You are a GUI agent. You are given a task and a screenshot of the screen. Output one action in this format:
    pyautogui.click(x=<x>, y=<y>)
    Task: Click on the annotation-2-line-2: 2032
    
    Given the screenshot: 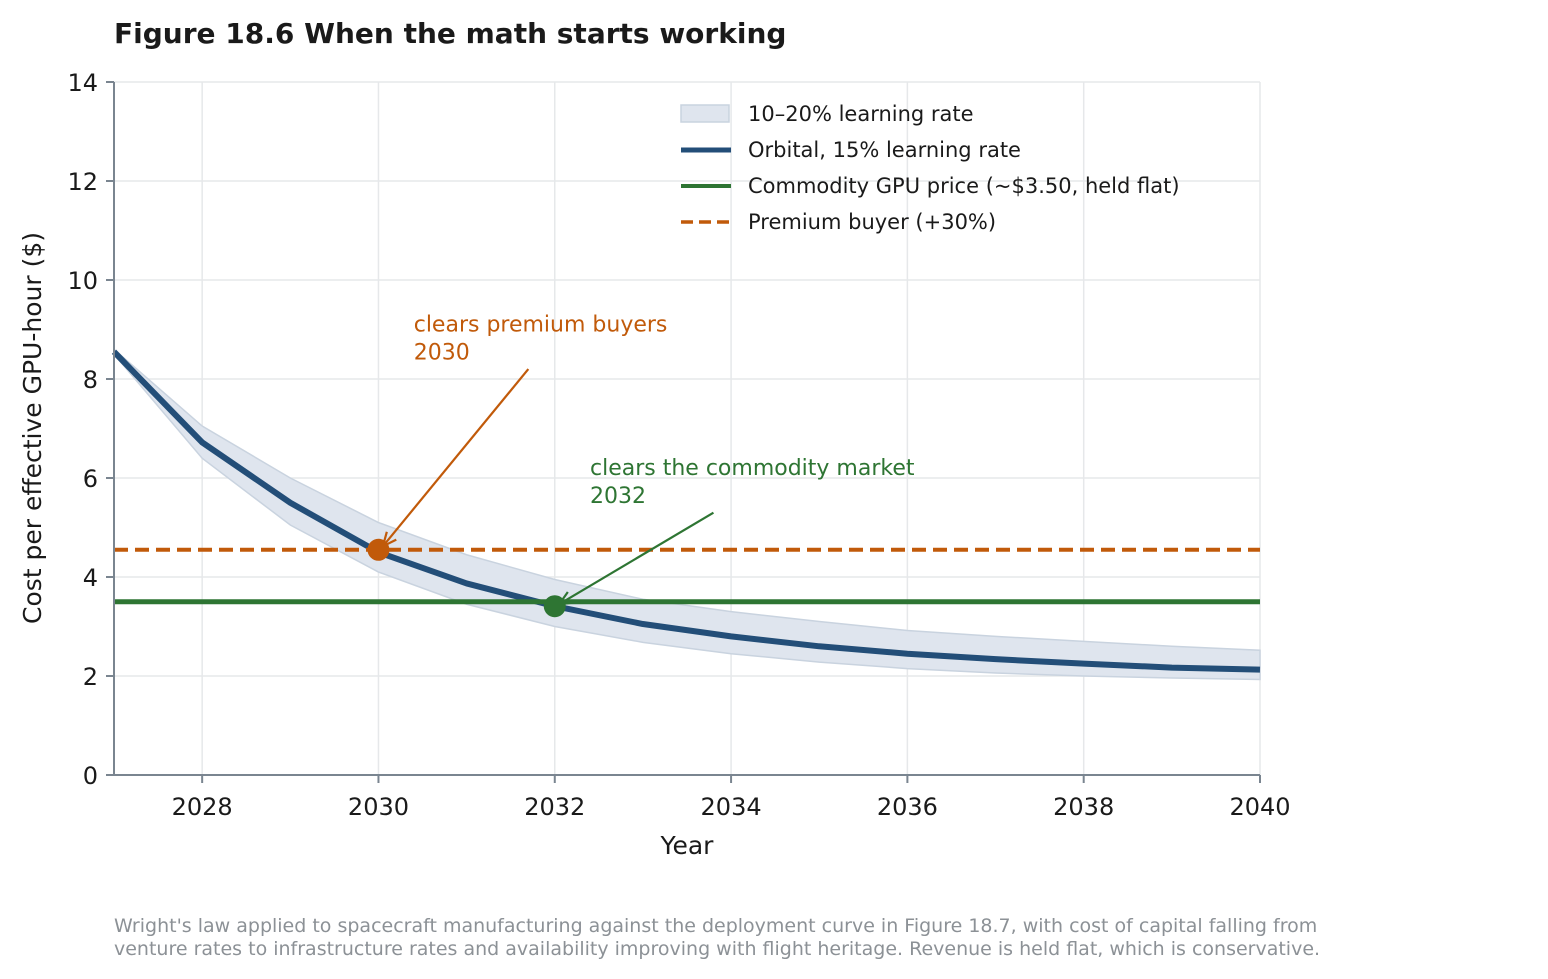 What is the action you would take?
    pyautogui.click(x=618, y=496)
    